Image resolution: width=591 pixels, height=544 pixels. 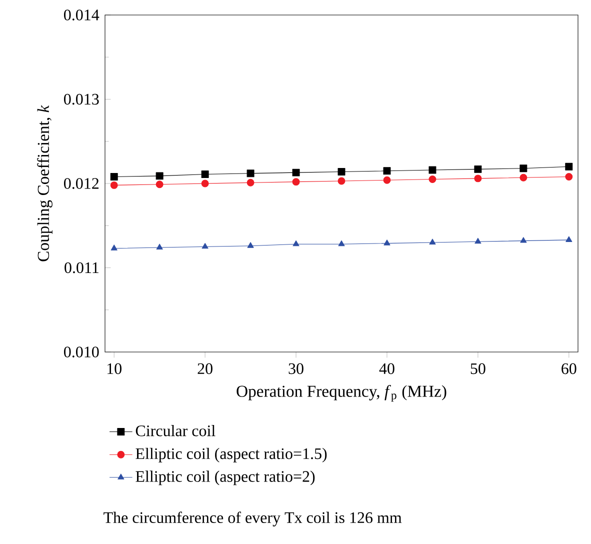 What do you see at coordinates (231, 455) in the screenshot?
I see `legend-label: Elliptic coil (aspect ratio=1.5)` at bounding box center [231, 455].